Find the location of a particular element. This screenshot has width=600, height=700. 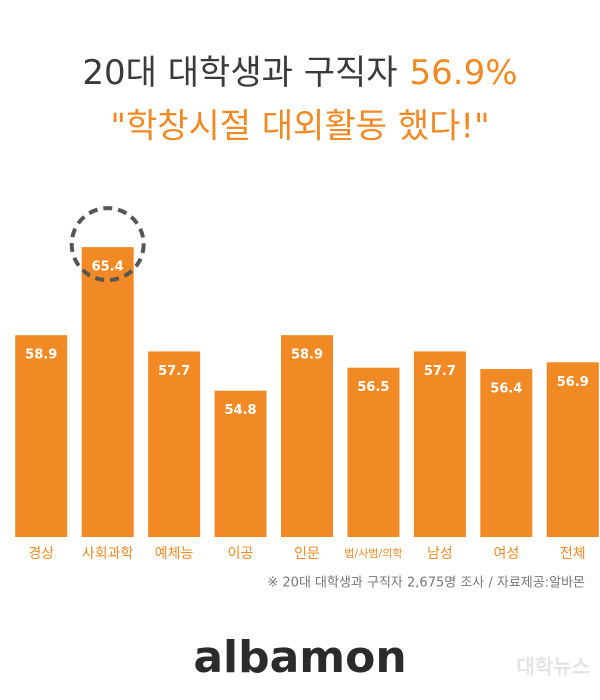

x-tick-label: 이공 is located at coordinates (241, 554).